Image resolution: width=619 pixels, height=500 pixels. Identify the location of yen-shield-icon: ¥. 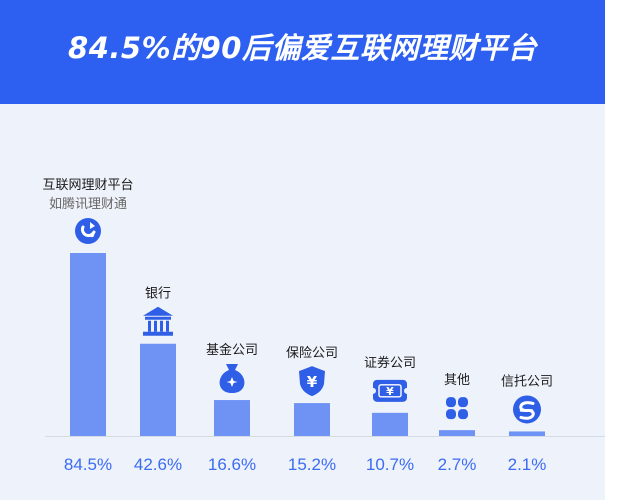
(312, 381).